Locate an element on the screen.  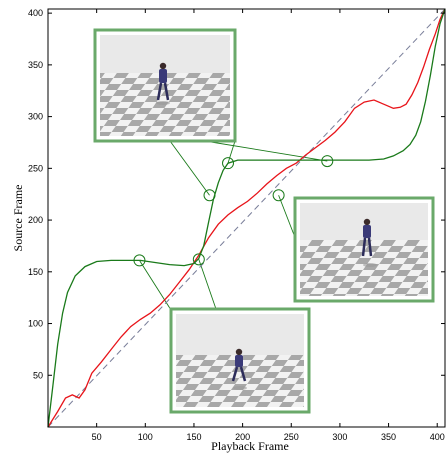
x-tick-label: 300 is located at coordinates (339, 437).